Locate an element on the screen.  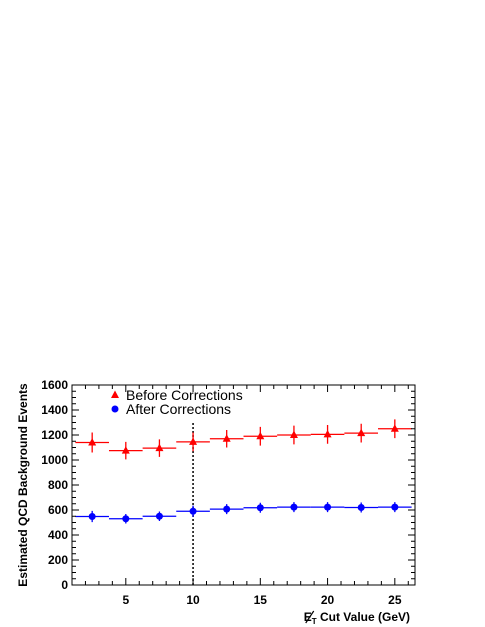
x-axis-title-symbol: E is located at coordinates (308, 617).